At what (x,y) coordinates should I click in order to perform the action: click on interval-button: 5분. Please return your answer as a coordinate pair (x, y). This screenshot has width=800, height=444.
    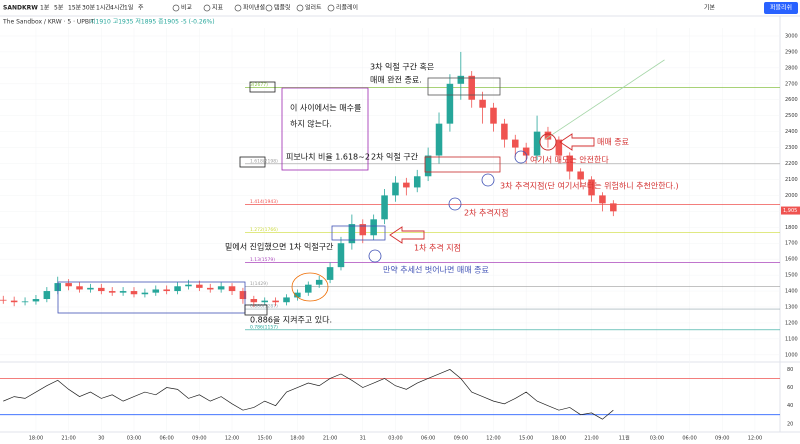
    Looking at the image, I should click on (59, 8).